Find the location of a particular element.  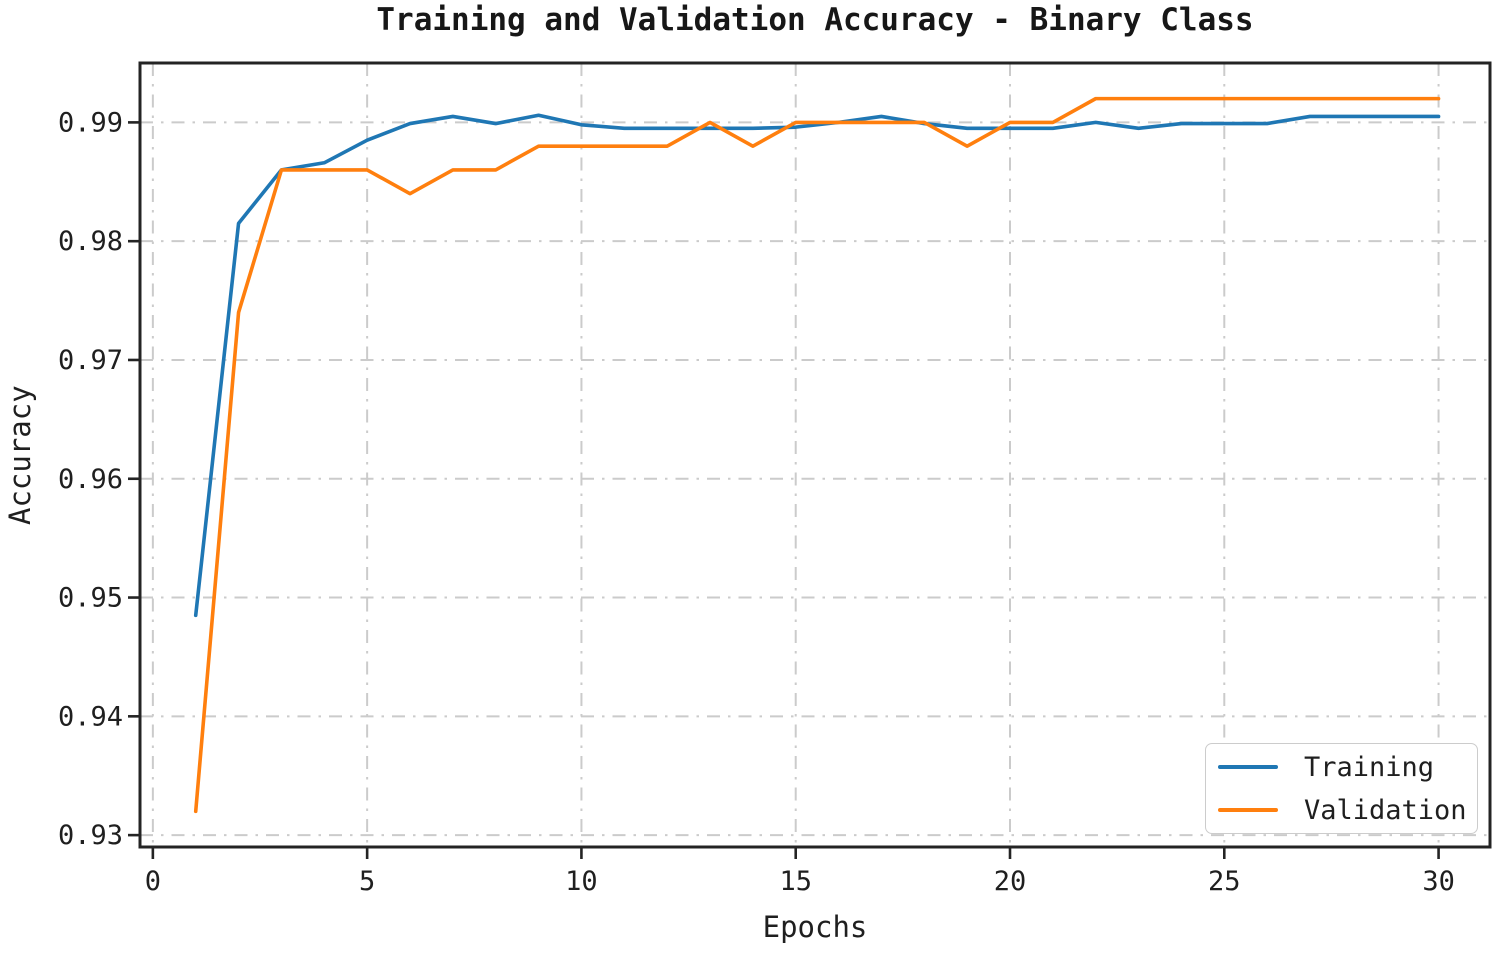

x-axis-label: Epochs is located at coordinates (815, 927).